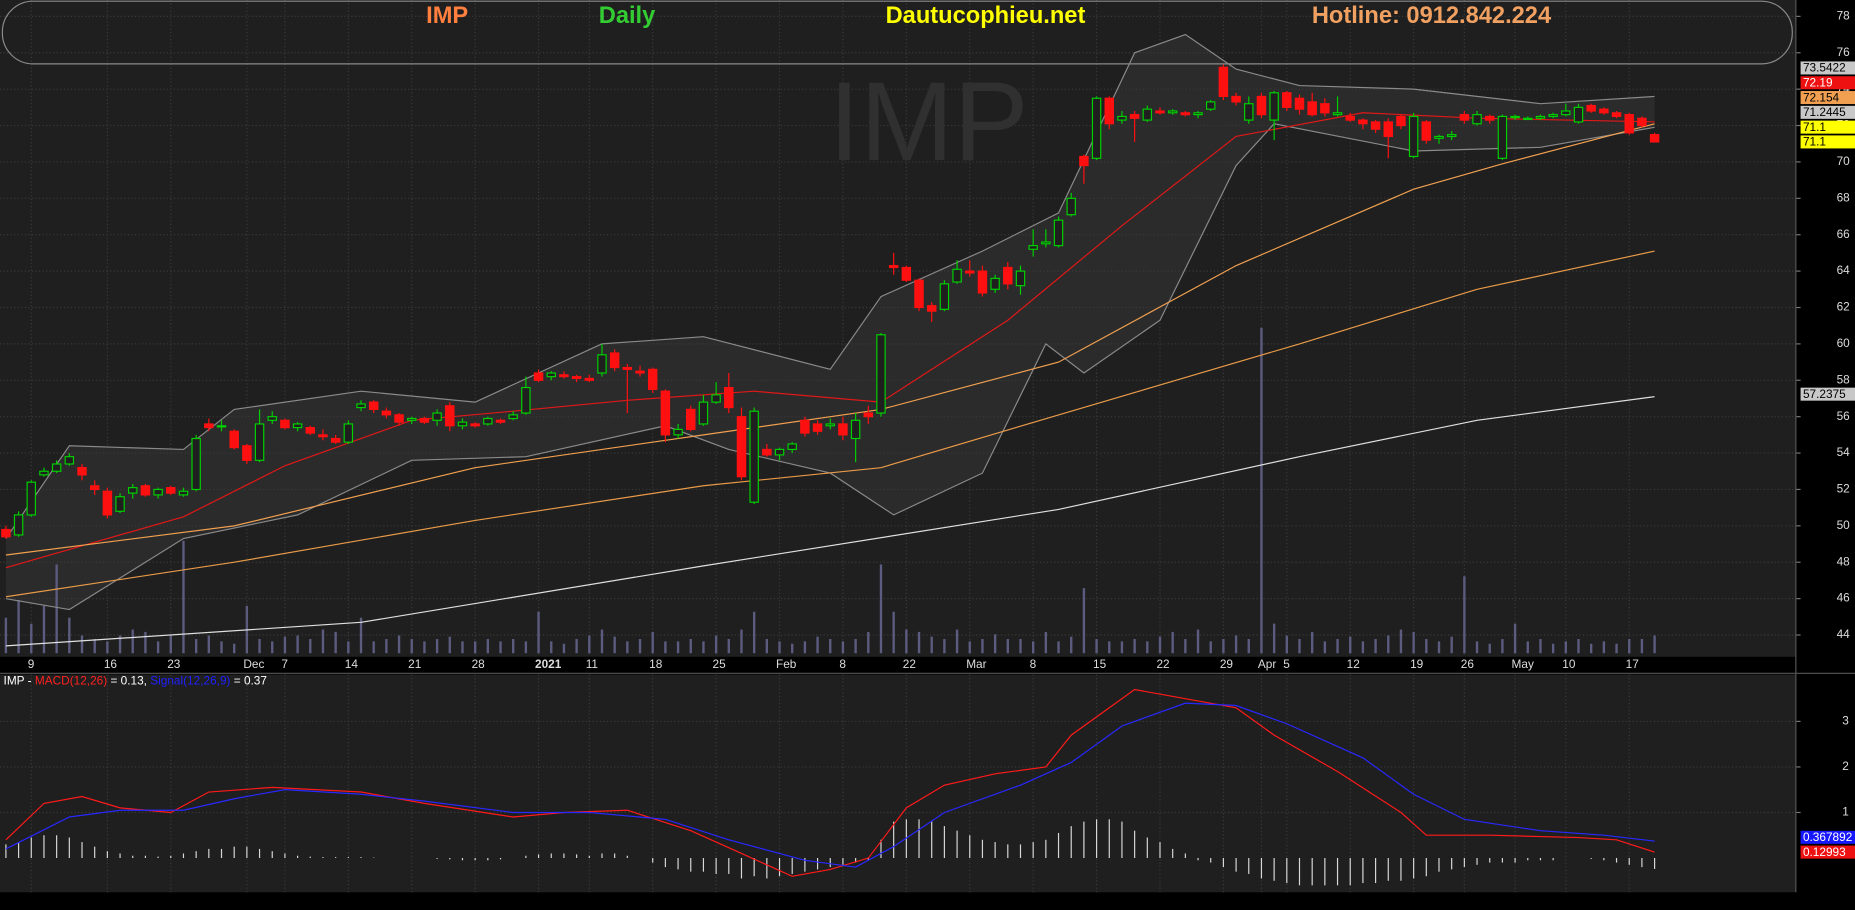  Describe the element at coordinates (1845, 812) in the screenshot. I see `y-tick-label: 1` at that location.